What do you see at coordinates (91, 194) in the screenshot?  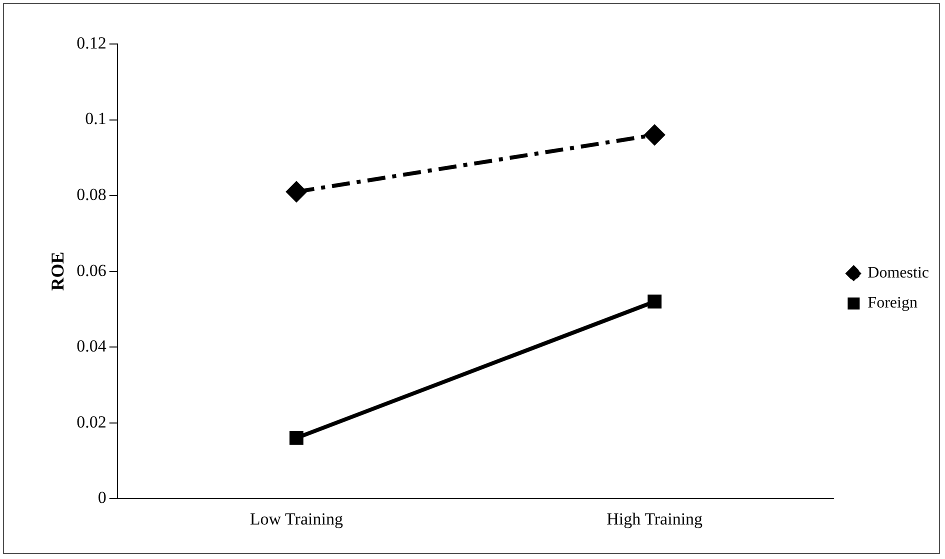 I see `y-tick-label: 0.08` at bounding box center [91, 194].